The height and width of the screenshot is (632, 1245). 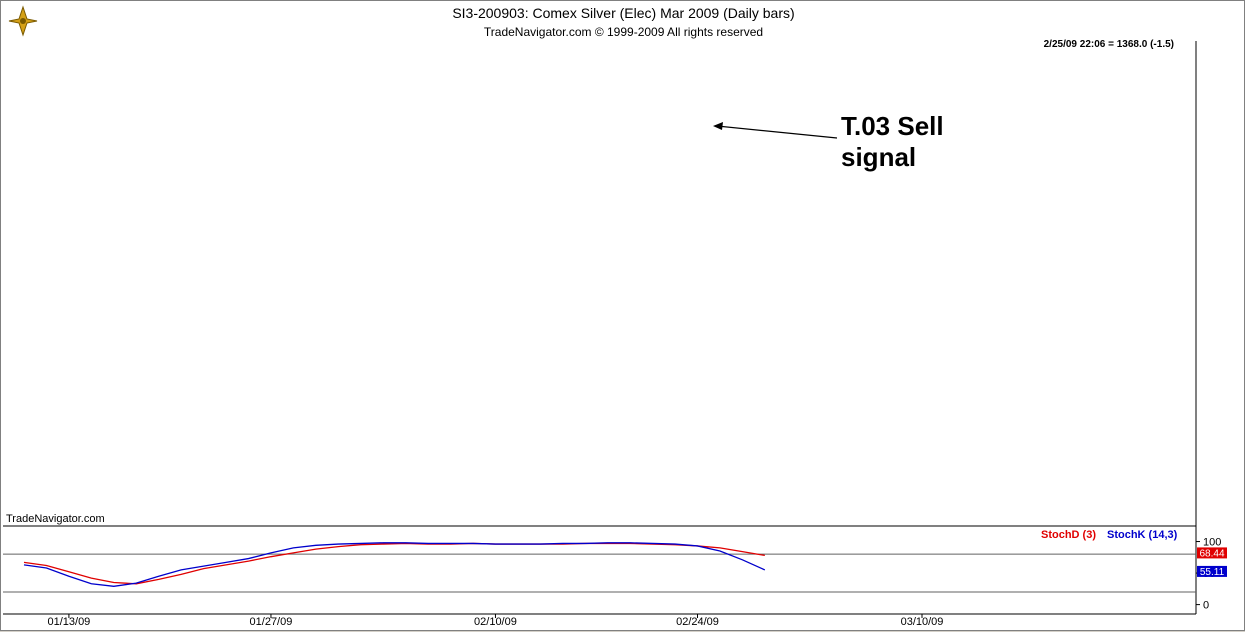 What do you see at coordinates (1206, 606) in the screenshot?
I see `osc-tick-label: 0` at bounding box center [1206, 606].